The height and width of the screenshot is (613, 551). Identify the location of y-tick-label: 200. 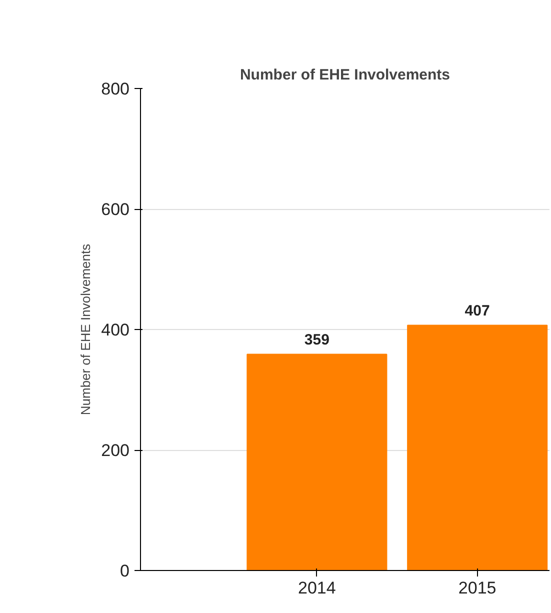
(115, 450).